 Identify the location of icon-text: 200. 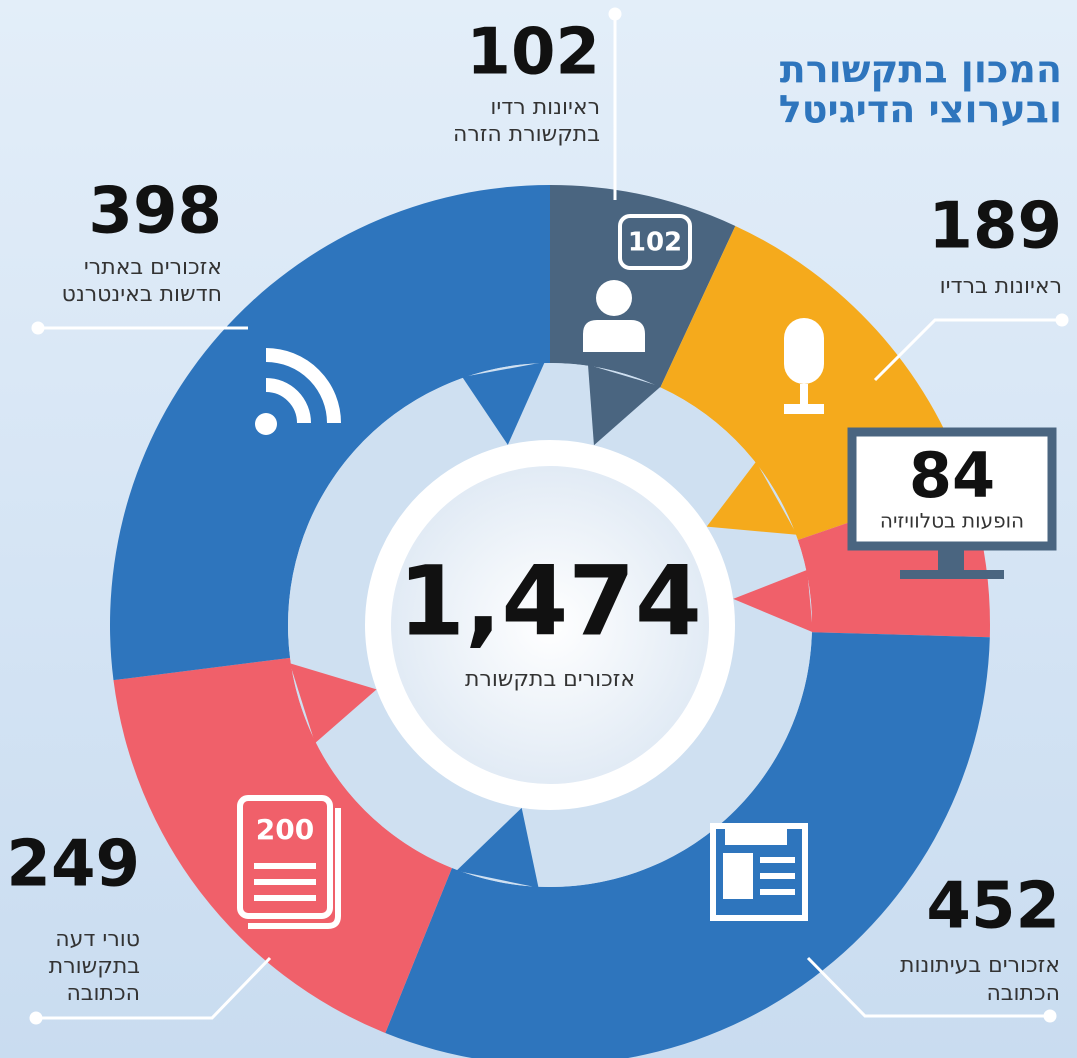
(285, 829).